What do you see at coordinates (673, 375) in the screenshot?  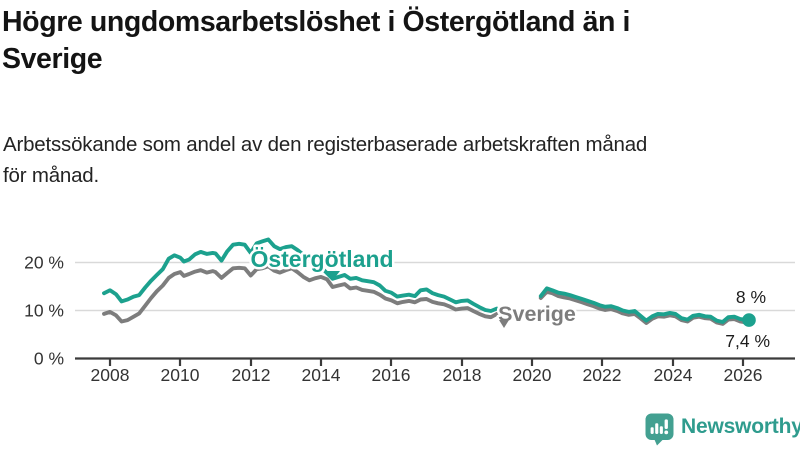 I see `x-tick-label: 2024` at bounding box center [673, 375].